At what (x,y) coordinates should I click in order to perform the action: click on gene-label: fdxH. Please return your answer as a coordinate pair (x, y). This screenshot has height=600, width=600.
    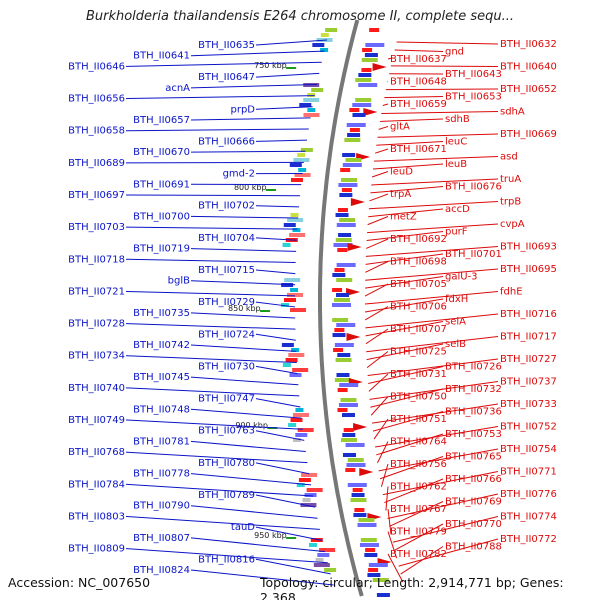
    Looking at the image, I should click on (456, 299).